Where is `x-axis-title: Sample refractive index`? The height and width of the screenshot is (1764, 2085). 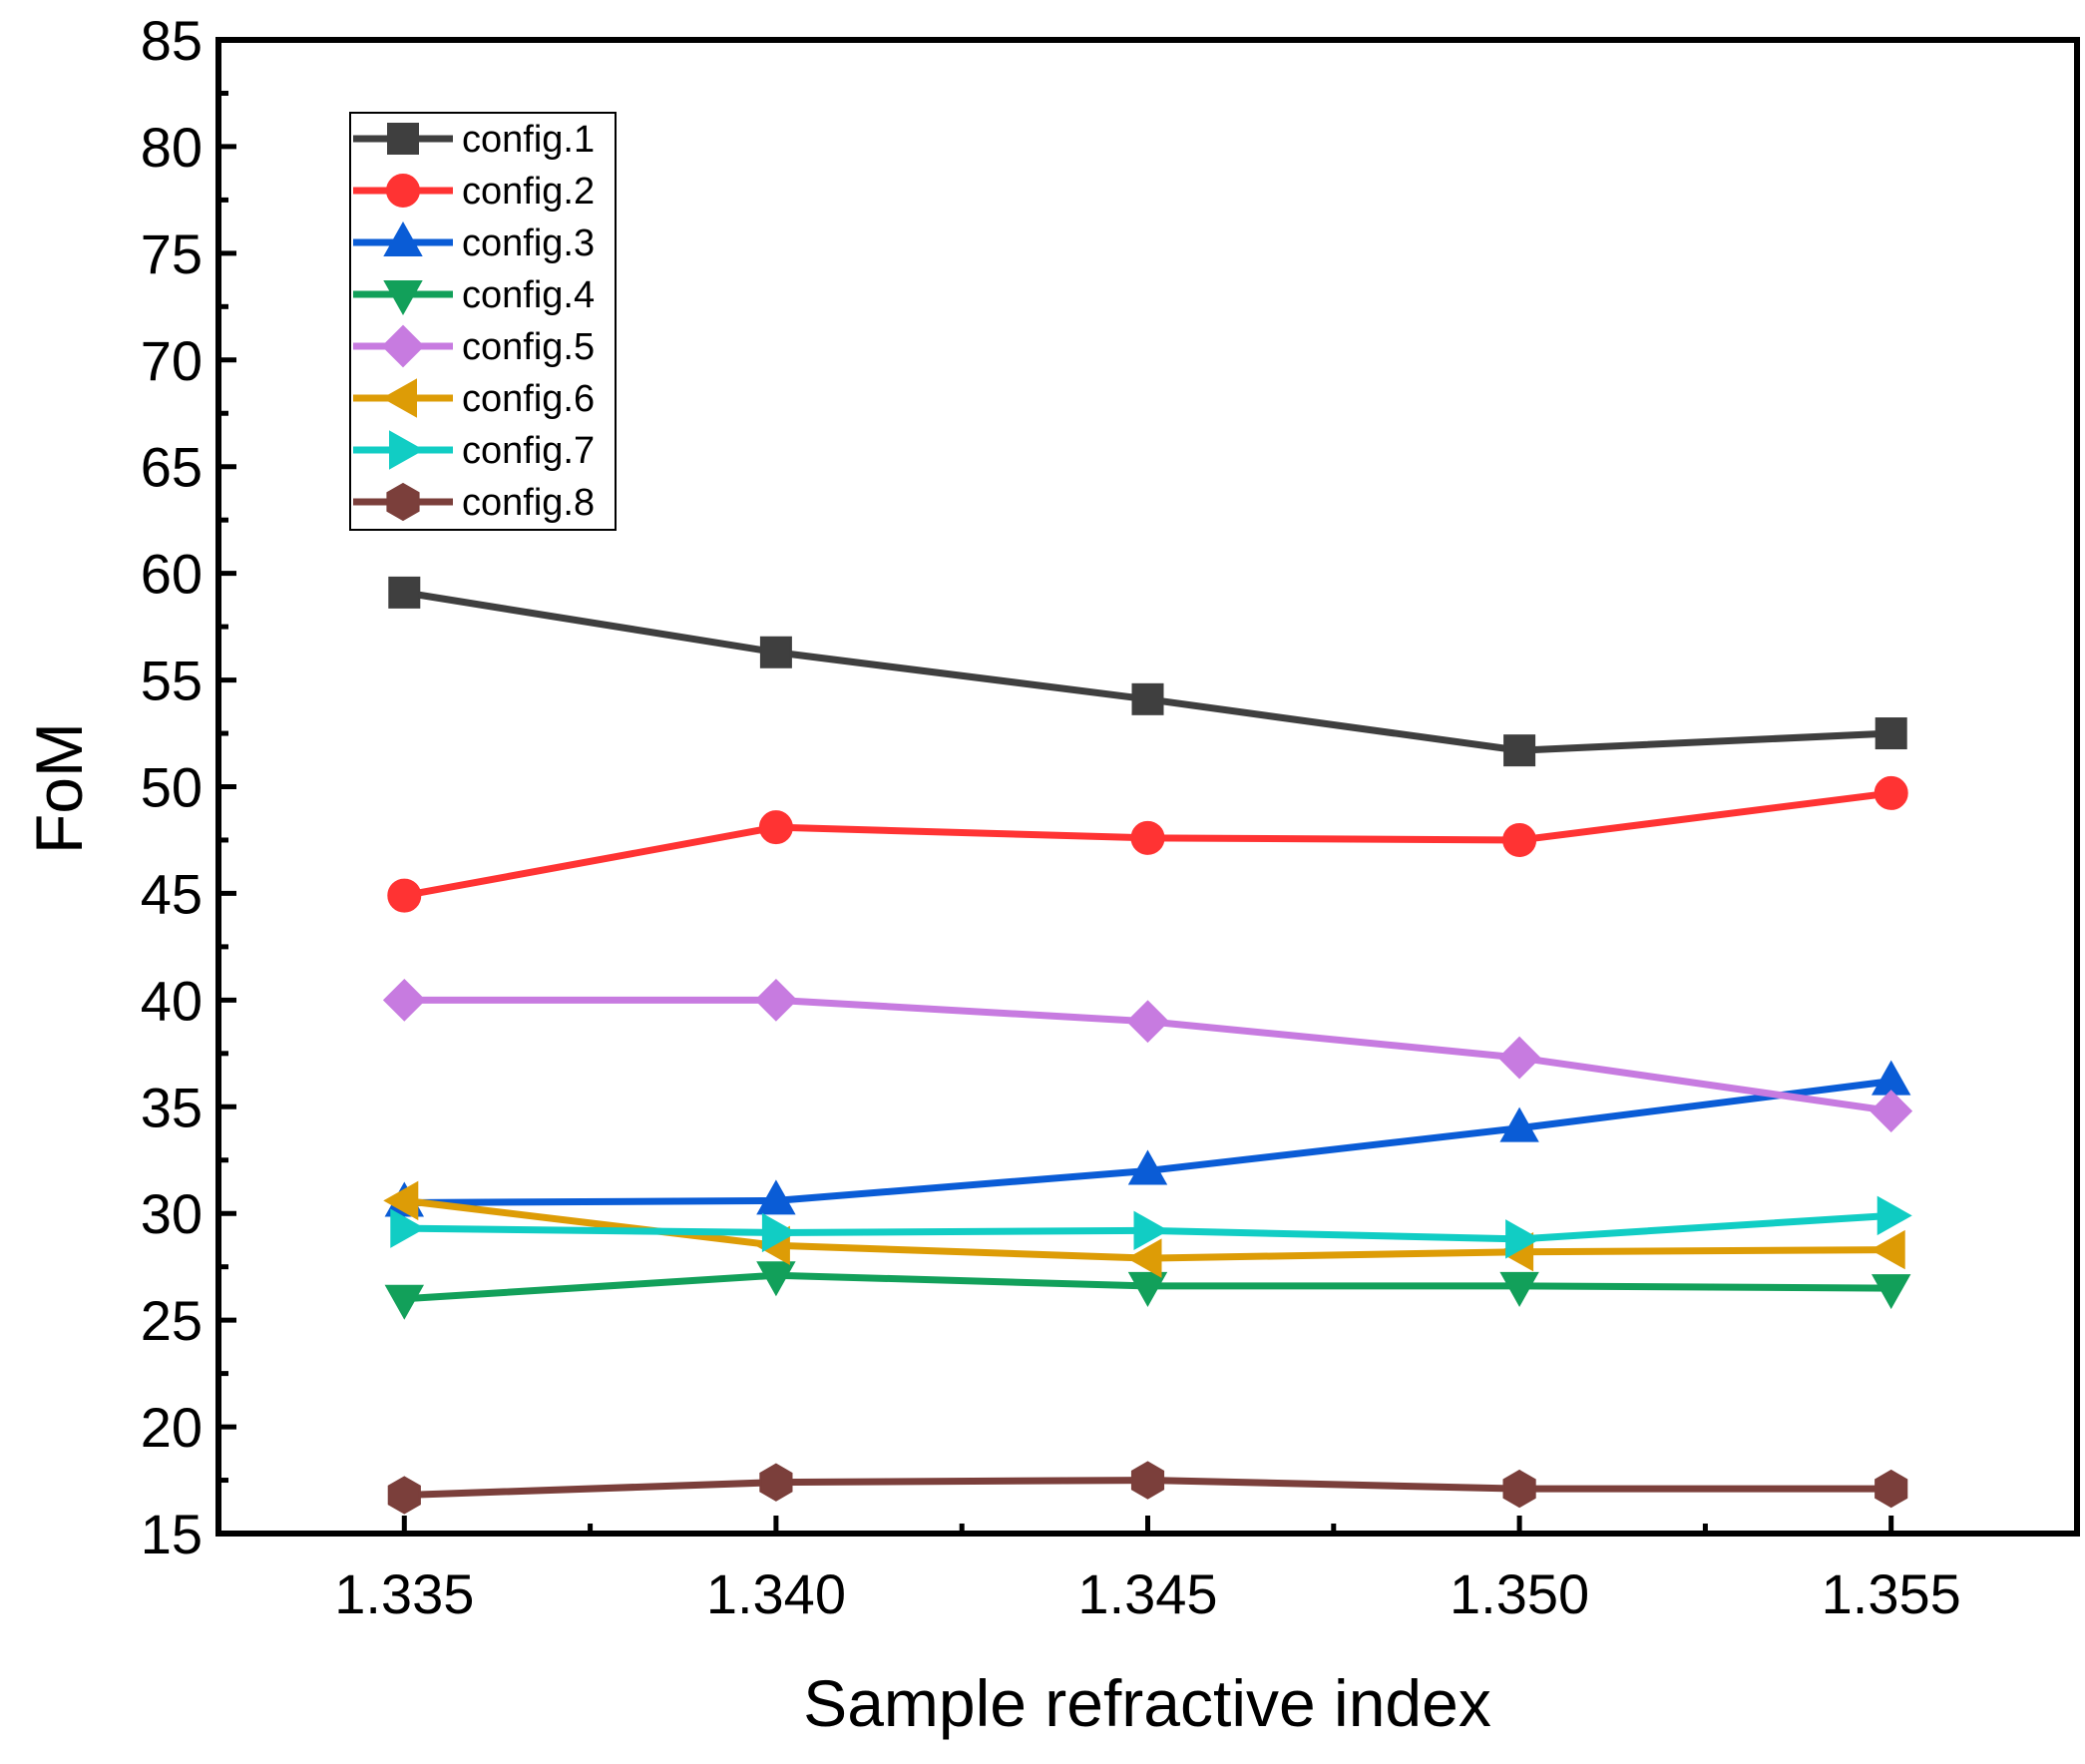
x-axis-title: Sample refractive index is located at coordinates (1147, 1703).